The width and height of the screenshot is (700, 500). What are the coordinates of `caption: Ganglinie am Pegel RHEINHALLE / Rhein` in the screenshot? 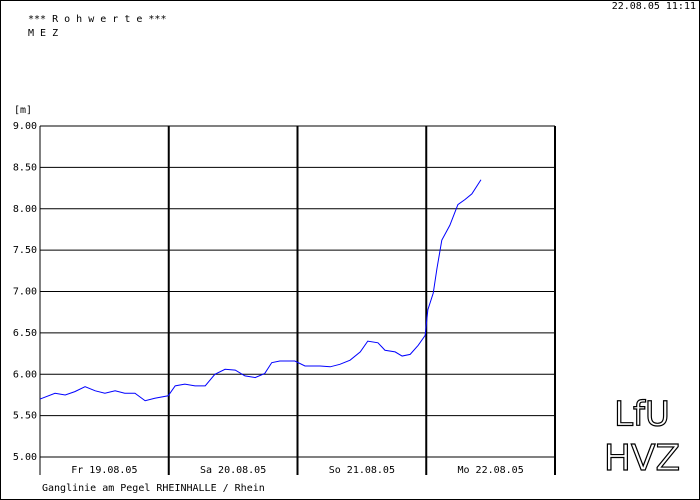 It's located at (153, 488).